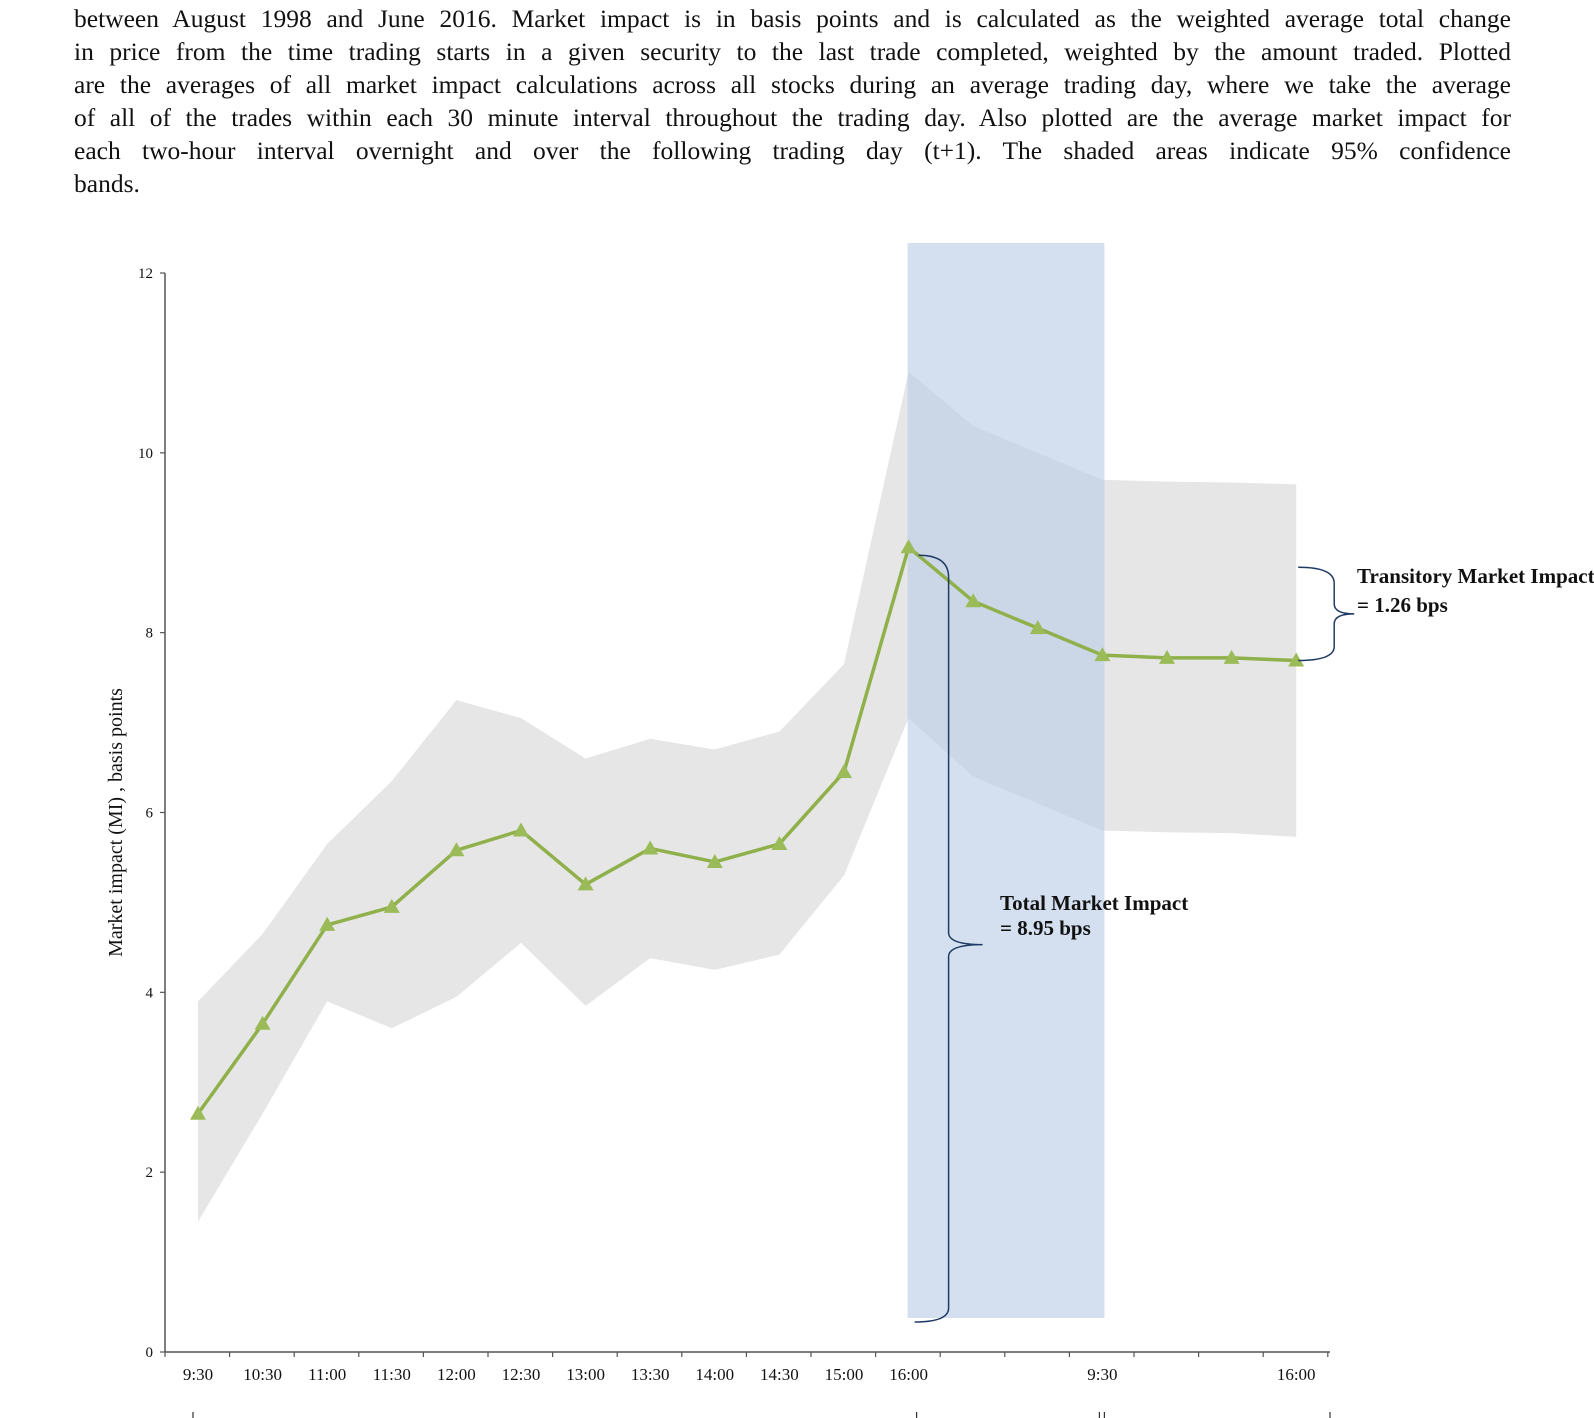 The height and width of the screenshot is (1418, 1594). Describe the element at coordinates (262, 1374) in the screenshot. I see `x-tick-label: 10:30` at that location.